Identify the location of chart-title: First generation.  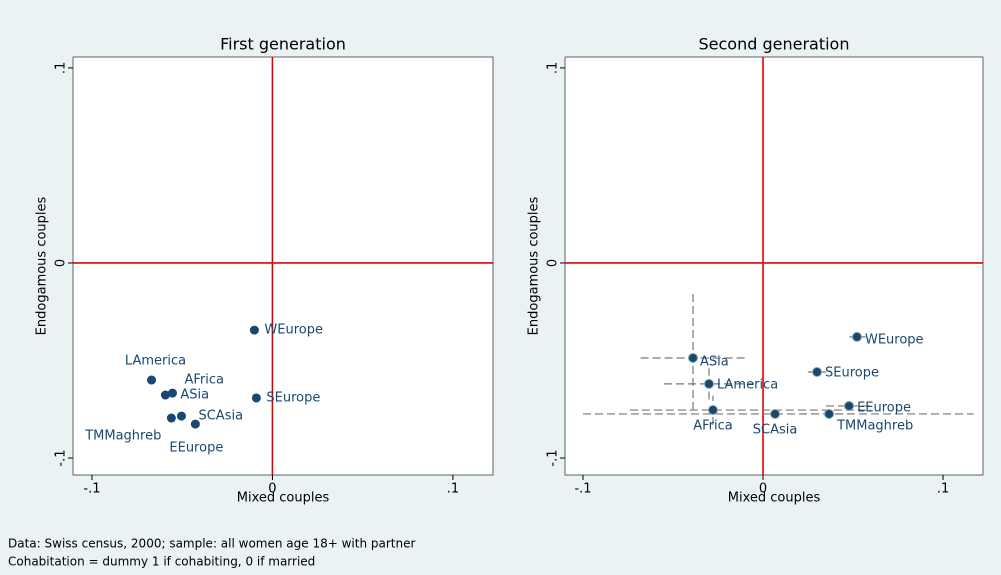
(283, 44).